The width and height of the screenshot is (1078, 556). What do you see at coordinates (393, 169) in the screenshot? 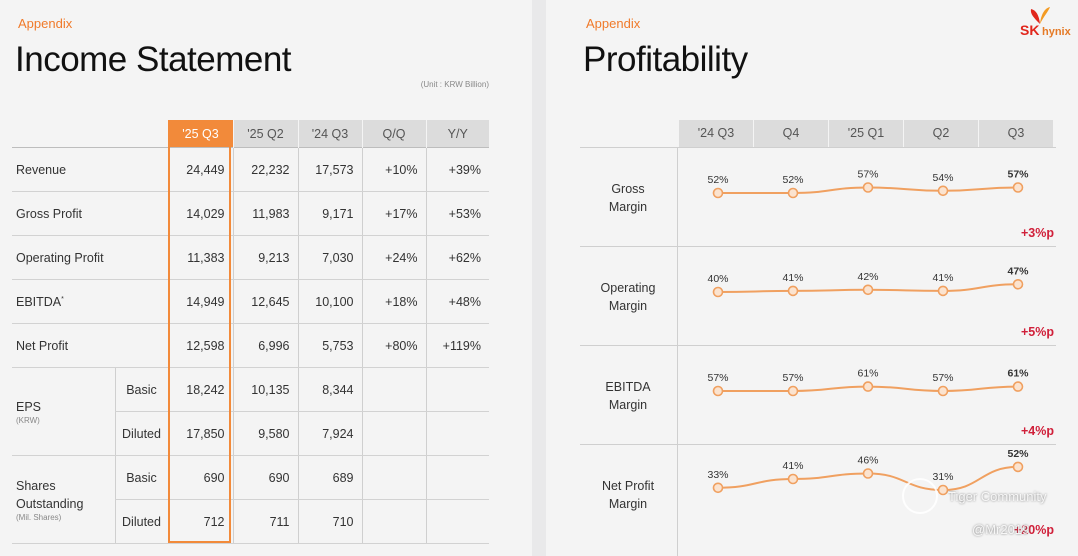
I see `cell: +10%` at bounding box center [393, 169].